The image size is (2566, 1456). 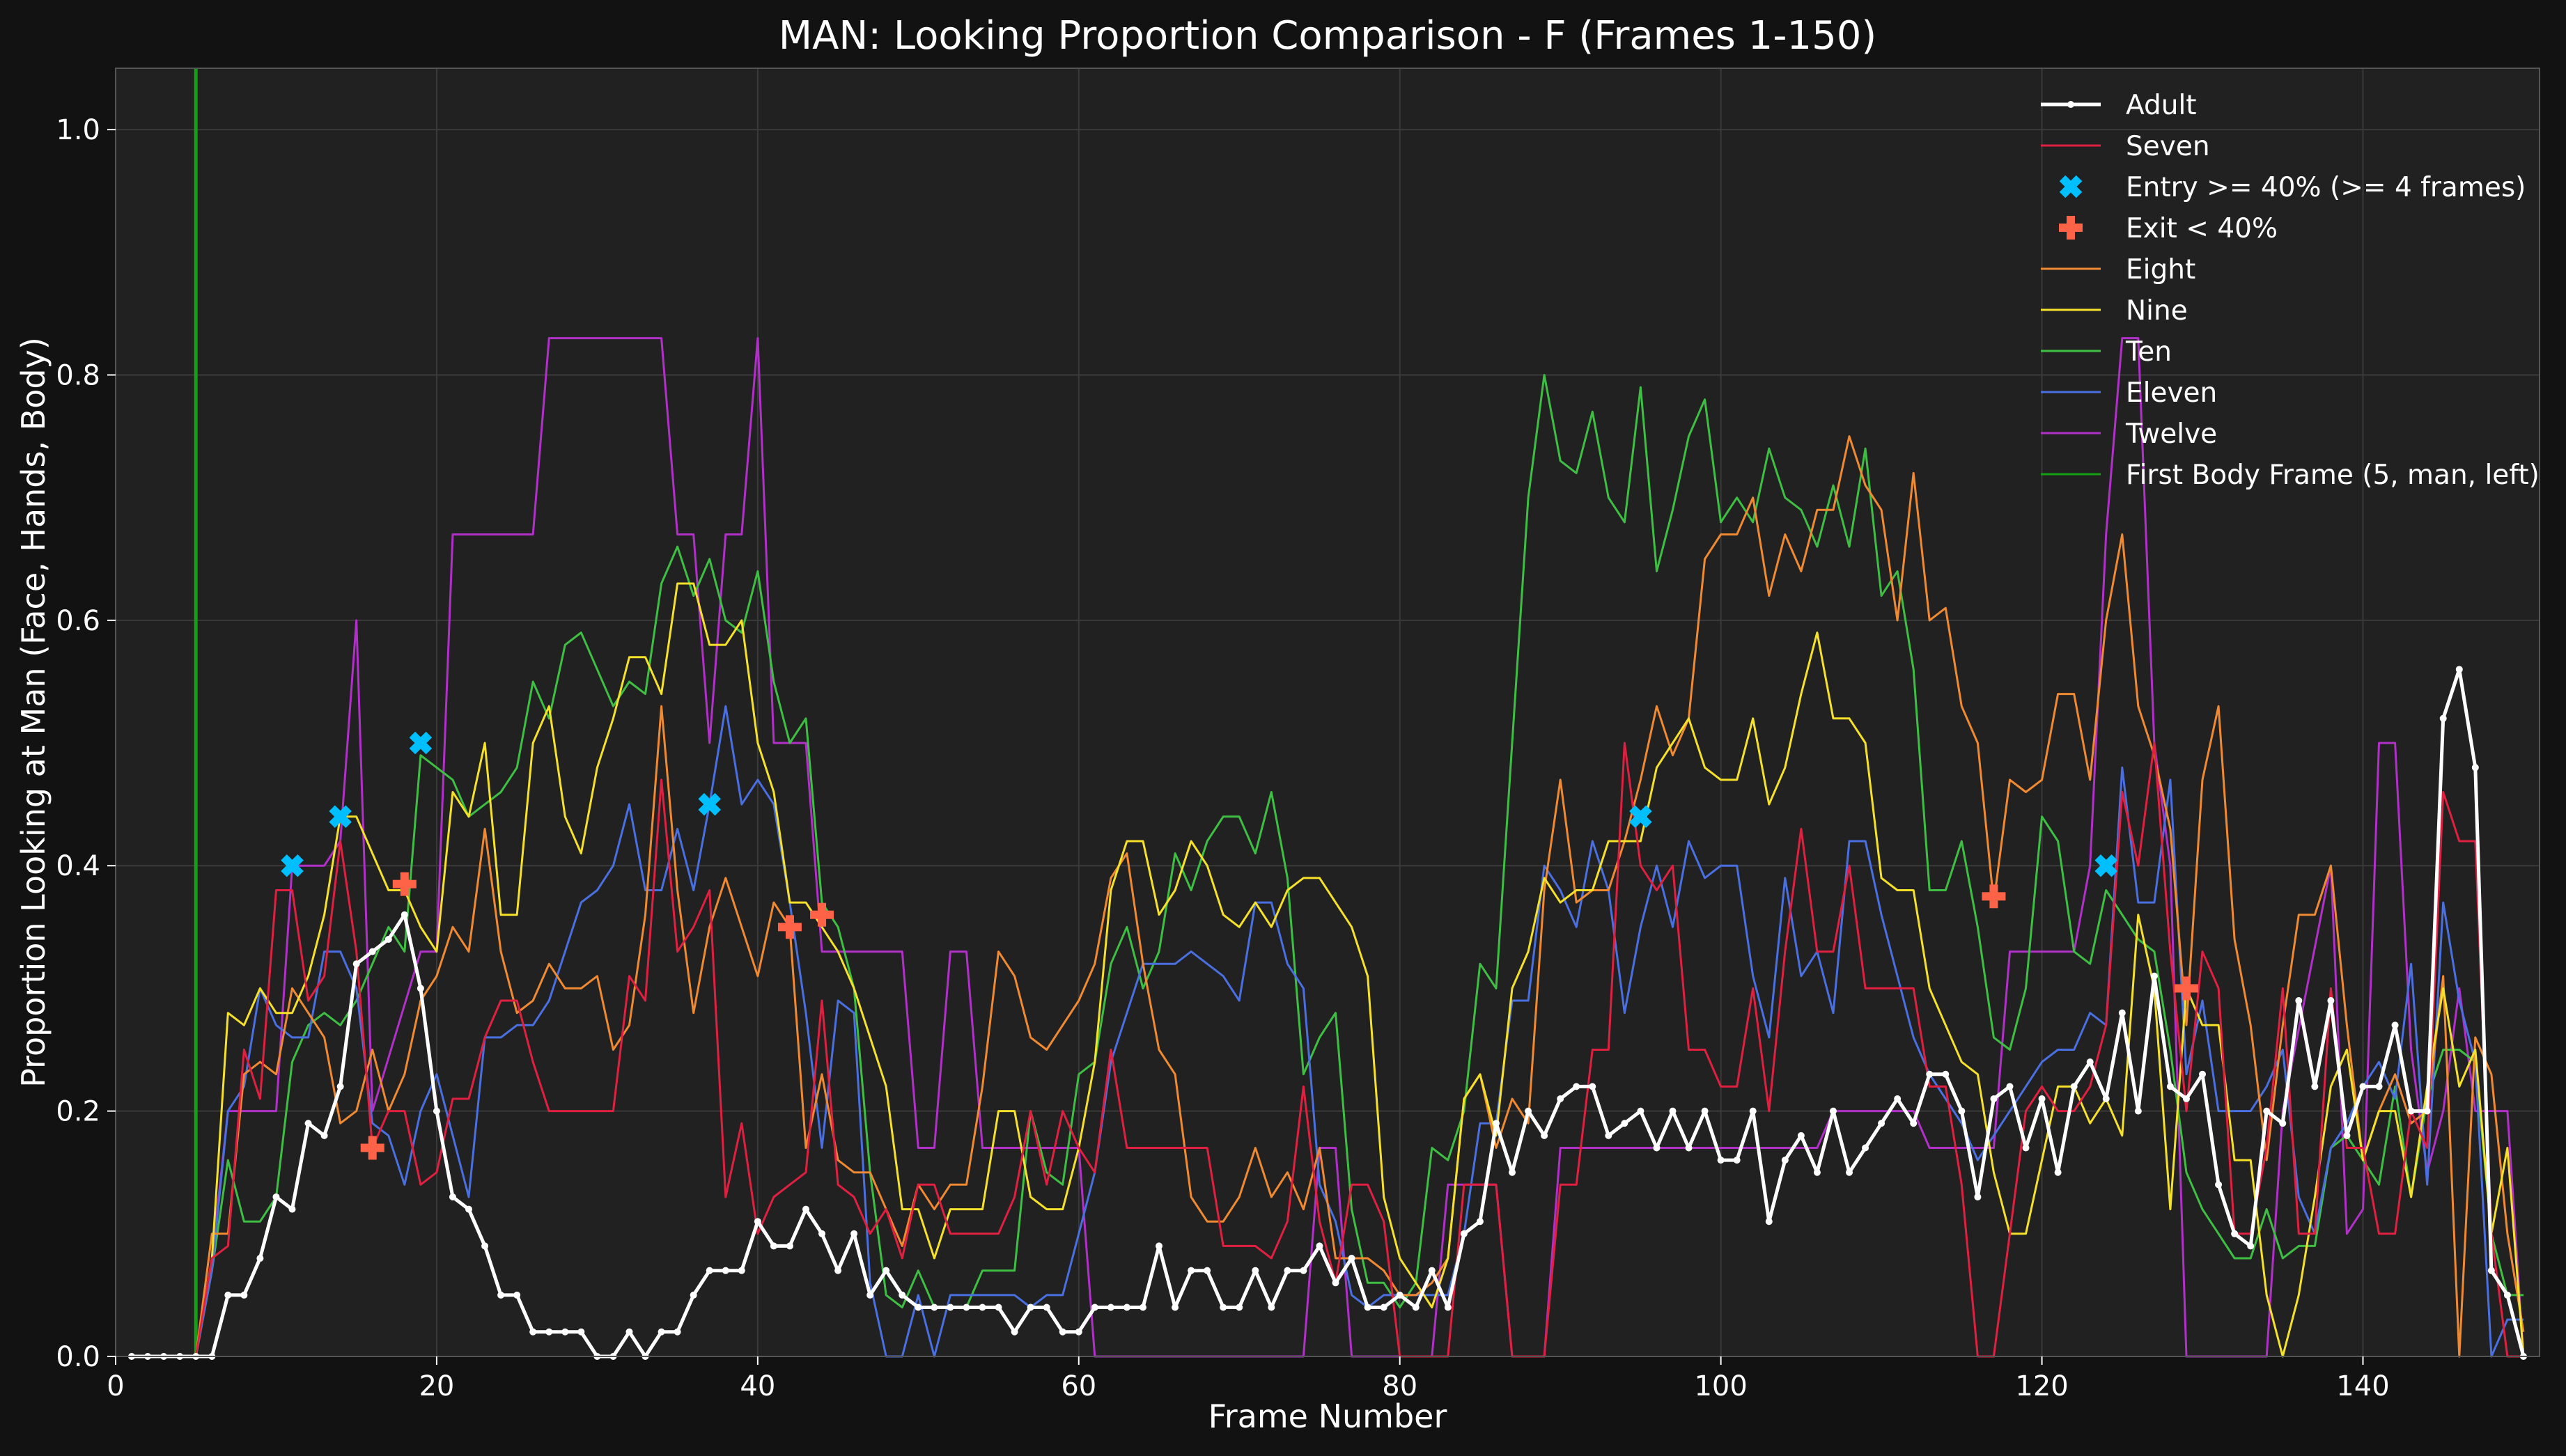 I want to click on x-tick-label: 20, so click(x=436, y=1386).